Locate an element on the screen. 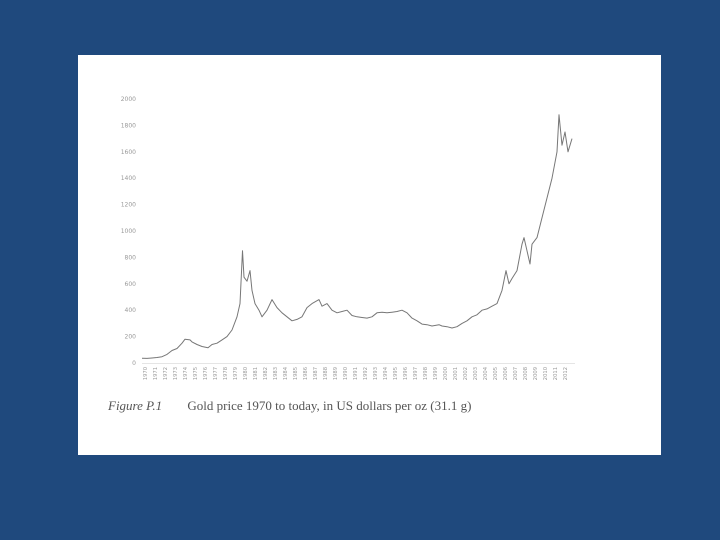 This screenshot has width=720, height=540. x-tick-label: 1975 is located at coordinates (196, 373).